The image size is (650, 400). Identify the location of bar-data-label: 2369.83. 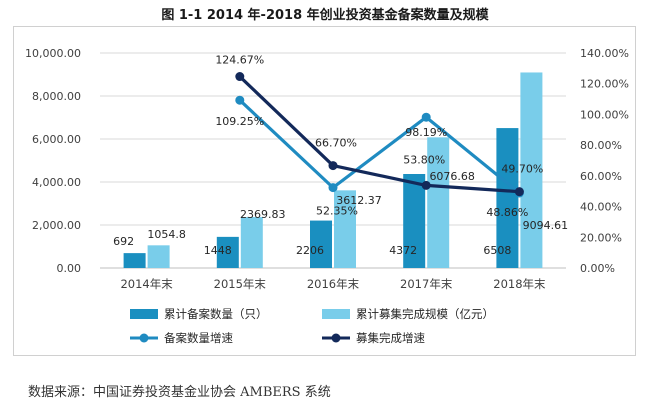
(263, 214).